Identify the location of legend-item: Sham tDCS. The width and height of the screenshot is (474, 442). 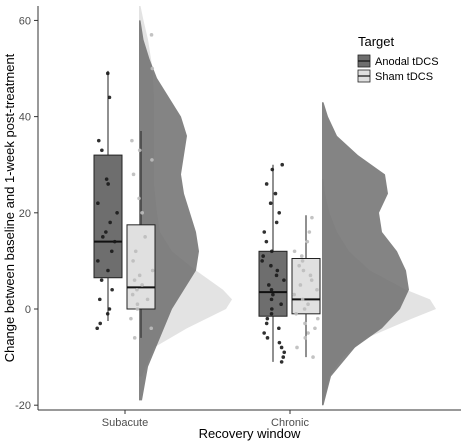
(395, 76).